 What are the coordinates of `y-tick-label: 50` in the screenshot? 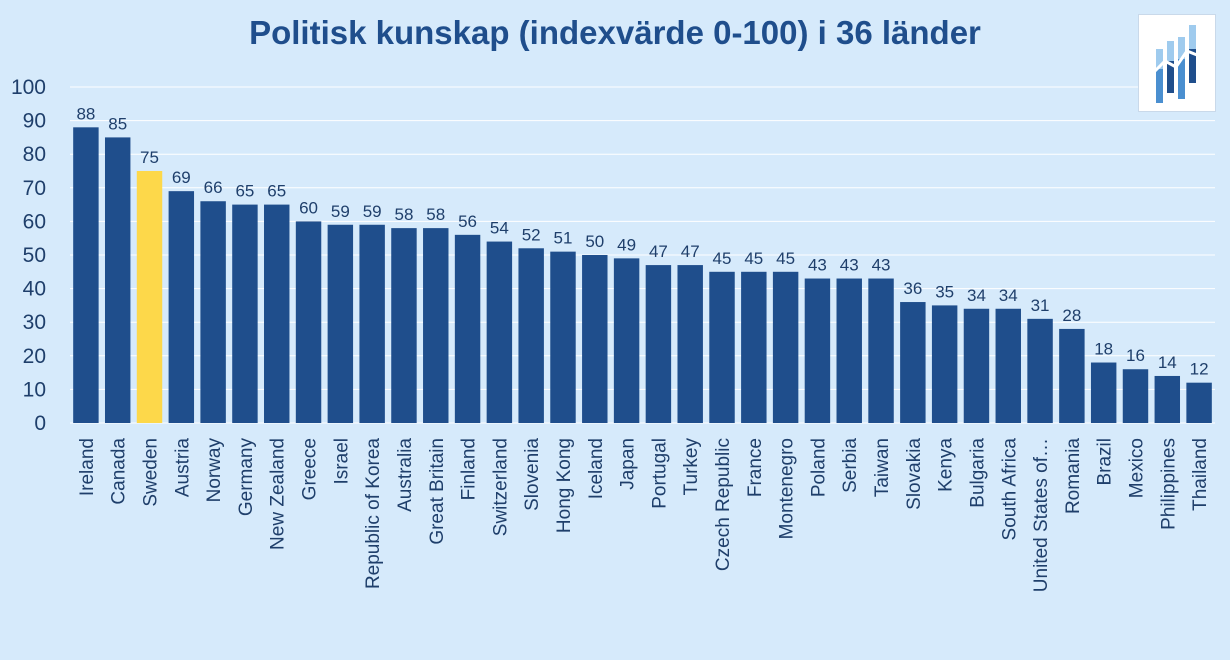 It's located at (34, 255).